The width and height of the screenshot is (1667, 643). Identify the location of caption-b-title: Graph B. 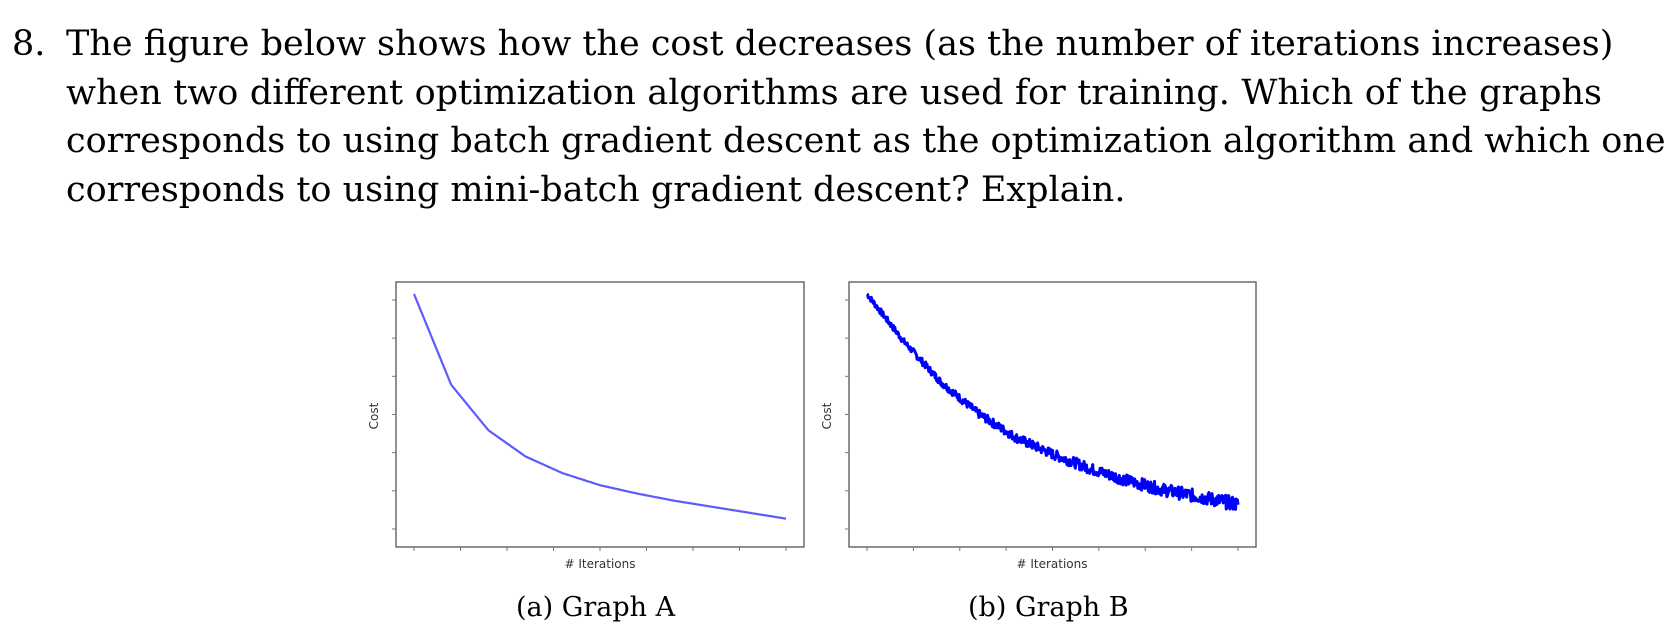
(1071, 607).